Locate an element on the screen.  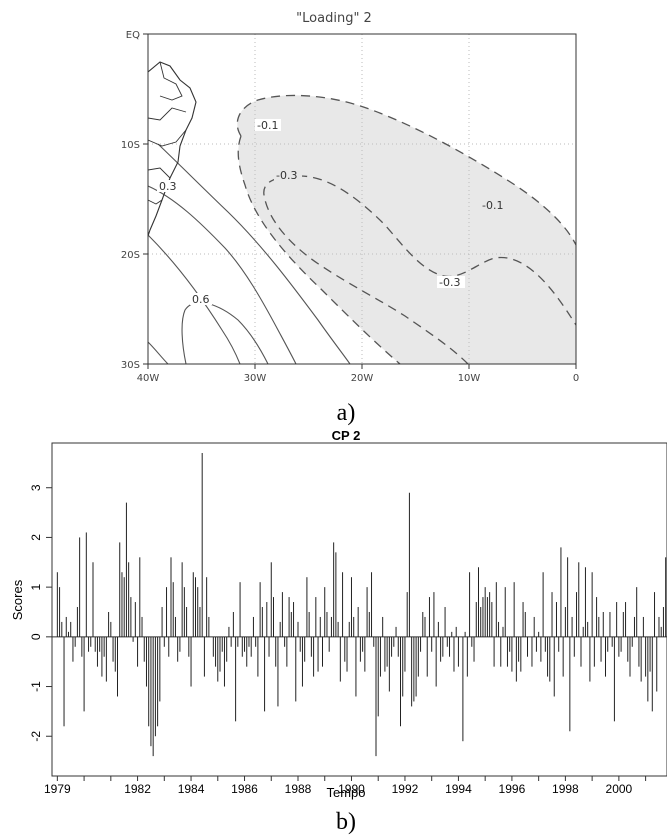
panel-b-title: CP 2 is located at coordinates (346, 435).